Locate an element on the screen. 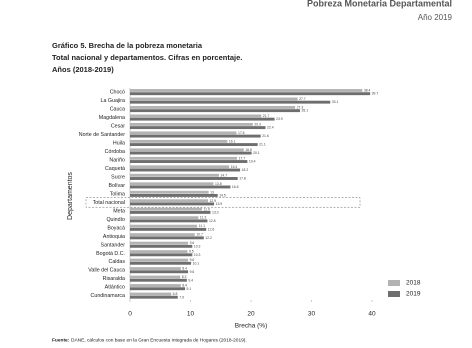  header-subtitle: Año 2019 is located at coordinates (435, 17).